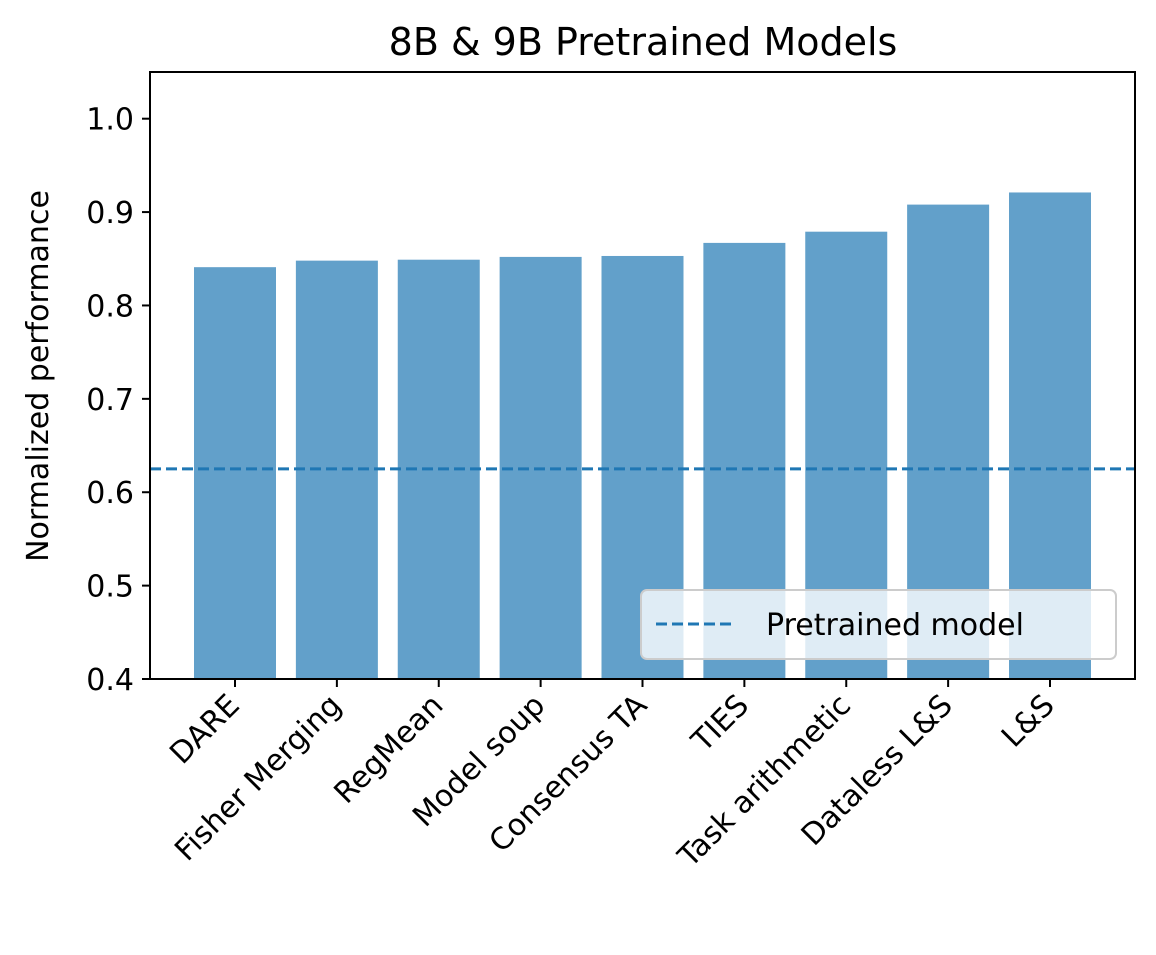 The width and height of the screenshot is (1156, 955). I want to click on legend-label: Pretrained model, so click(895, 625).